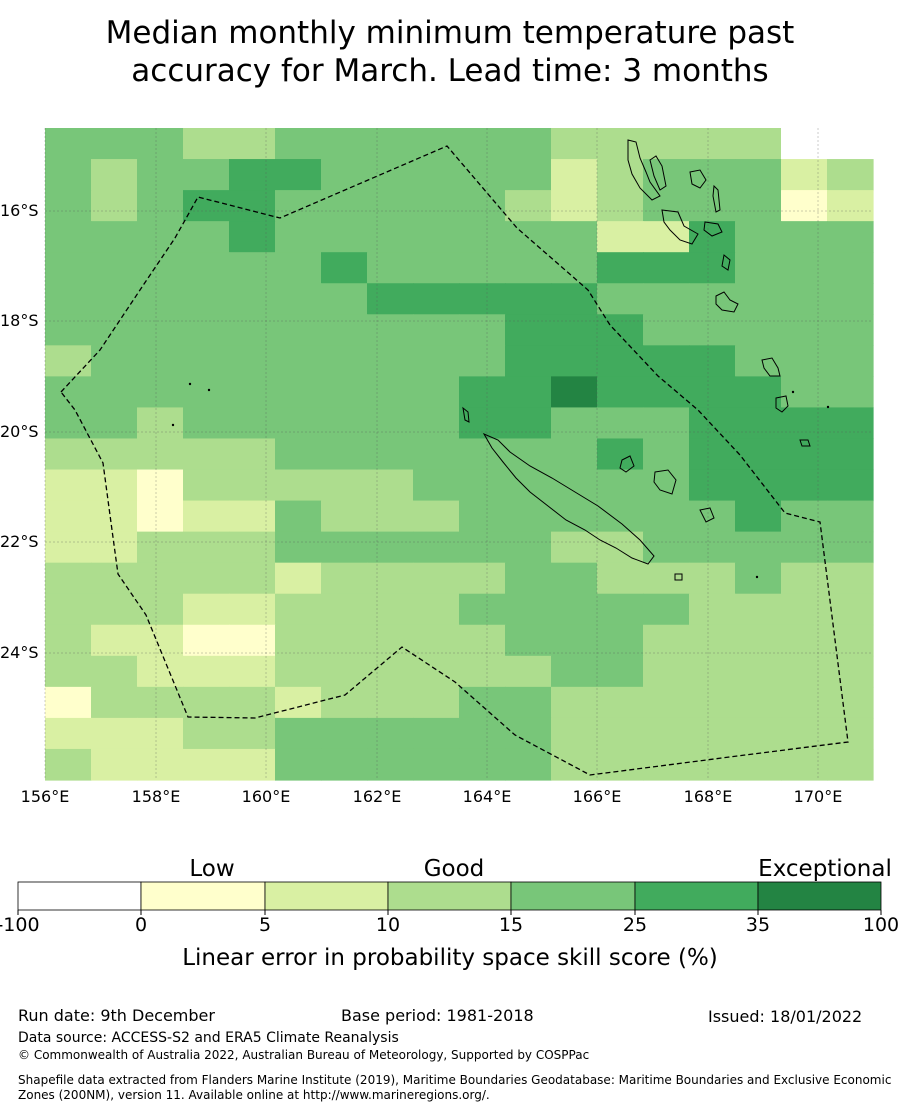  I want to click on category-low: Low, so click(212, 869).